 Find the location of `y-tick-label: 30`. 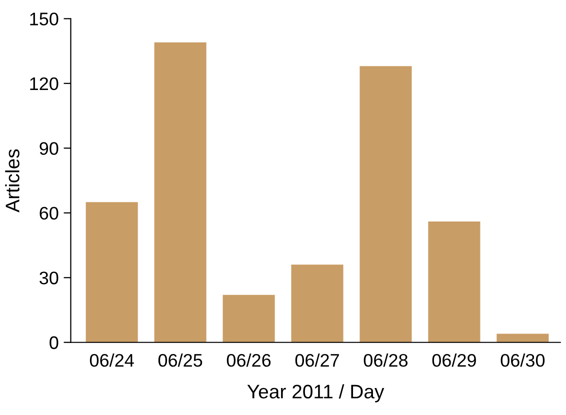

y-tick-label: 30 is located at coordinates (49, 278).